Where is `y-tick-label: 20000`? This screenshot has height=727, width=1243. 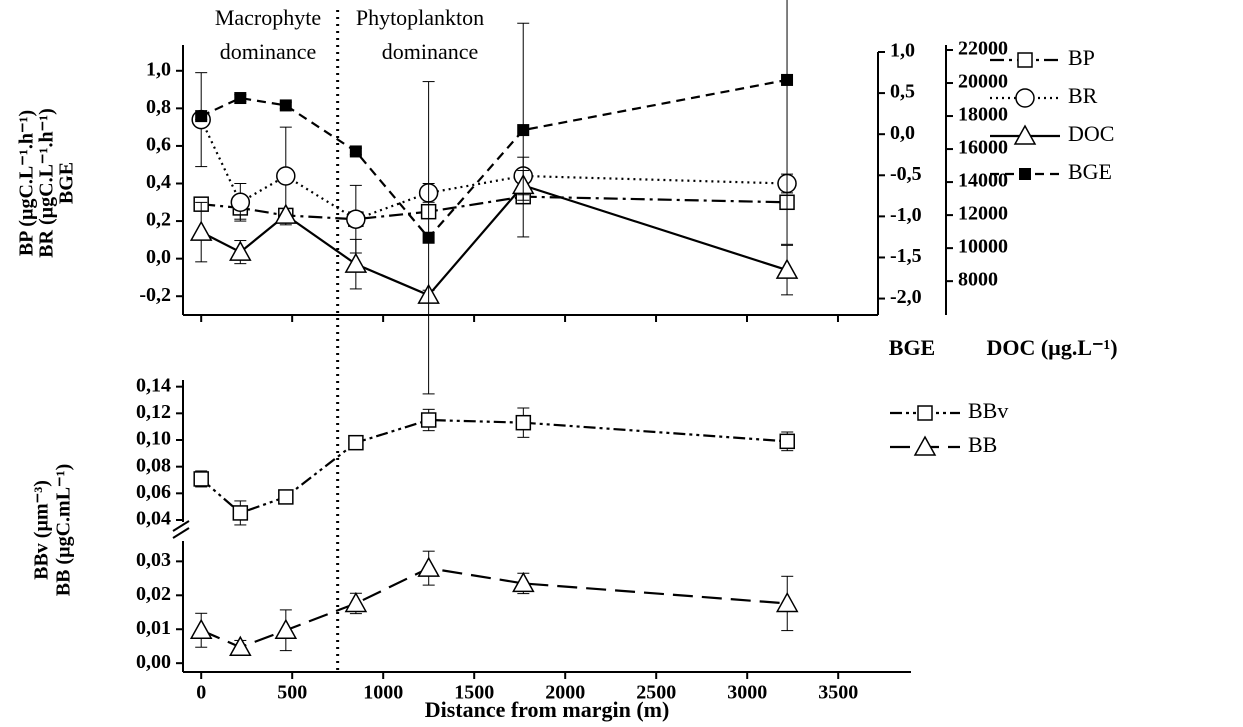
y-tick-label: 20000 is located at coordinates (983, 82).